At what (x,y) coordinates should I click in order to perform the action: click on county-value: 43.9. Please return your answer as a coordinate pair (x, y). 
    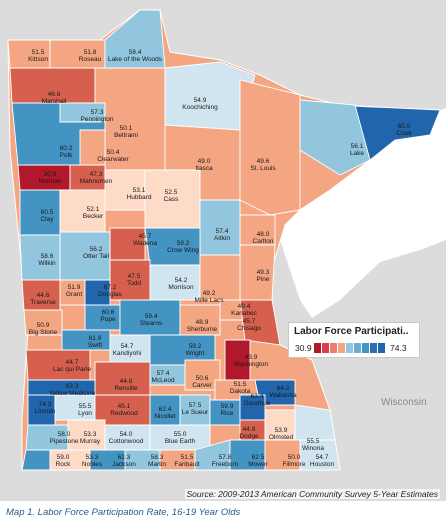
    Looking at the image, I should click on (251, 357).